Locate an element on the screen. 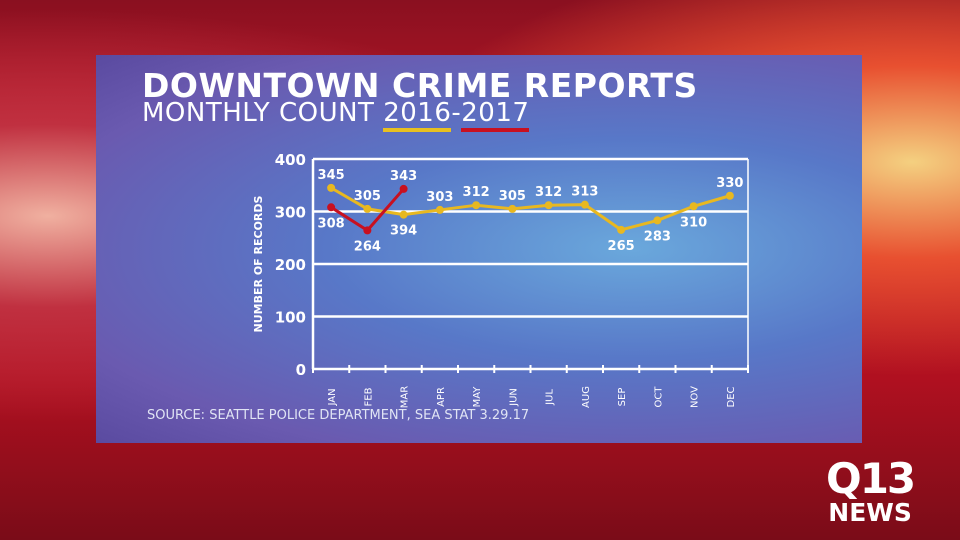  x-tick-label: NOV is located at coordinates (695, 397).